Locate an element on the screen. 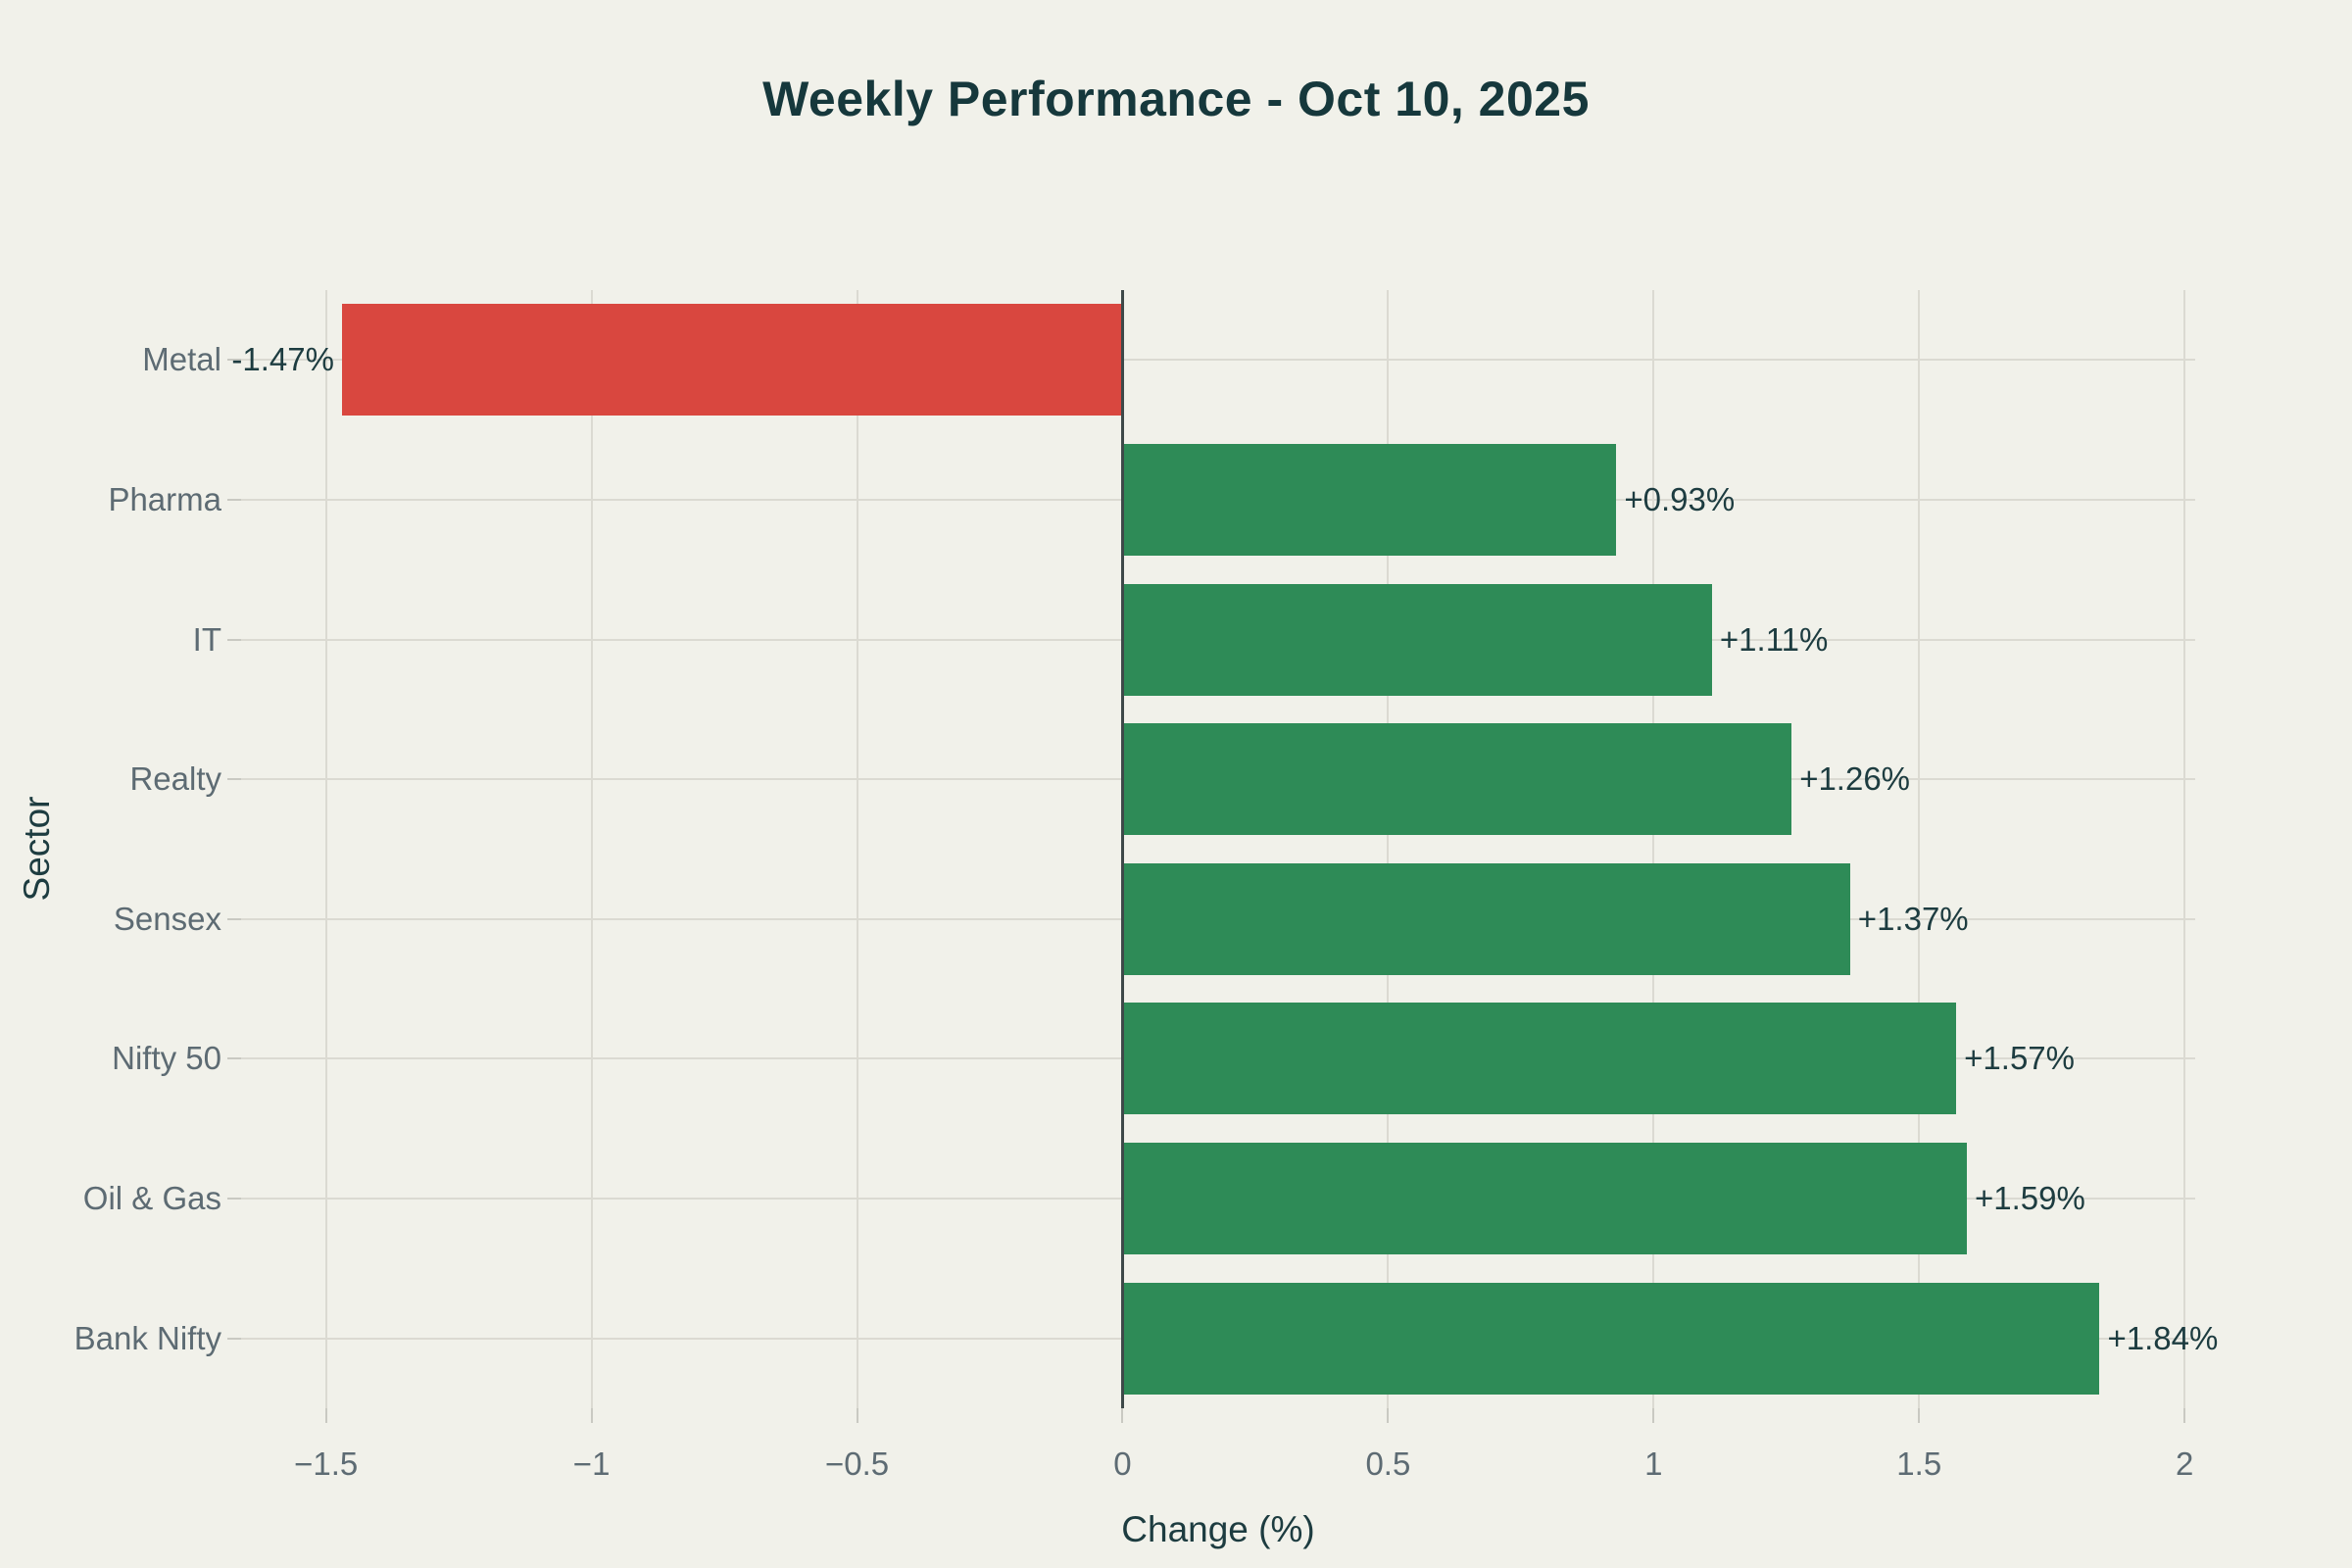 This screenshot has height=1568, width=2352. bar-value-label: +0.93% is located at coordinates (1680, 498).